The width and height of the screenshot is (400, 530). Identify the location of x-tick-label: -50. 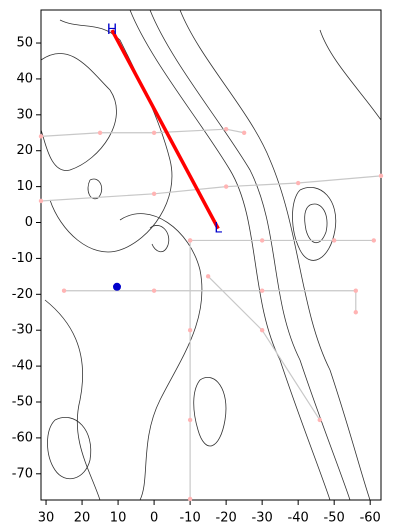
(334, 518).